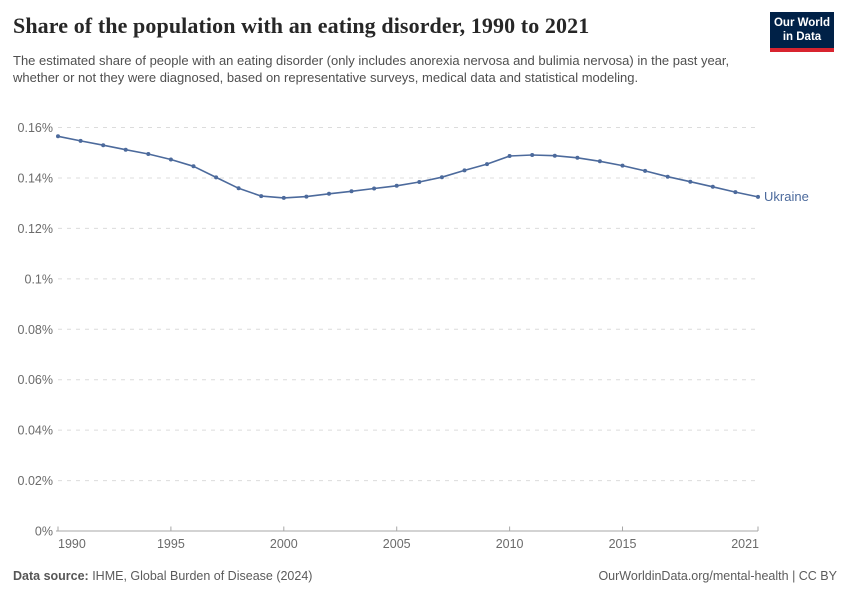 This screenshot has width=850, height=600. What do you see at coordinates (284, 544) in the screenshot?
I see `x-tick-label: 2000` at bounding box center [284, 544].